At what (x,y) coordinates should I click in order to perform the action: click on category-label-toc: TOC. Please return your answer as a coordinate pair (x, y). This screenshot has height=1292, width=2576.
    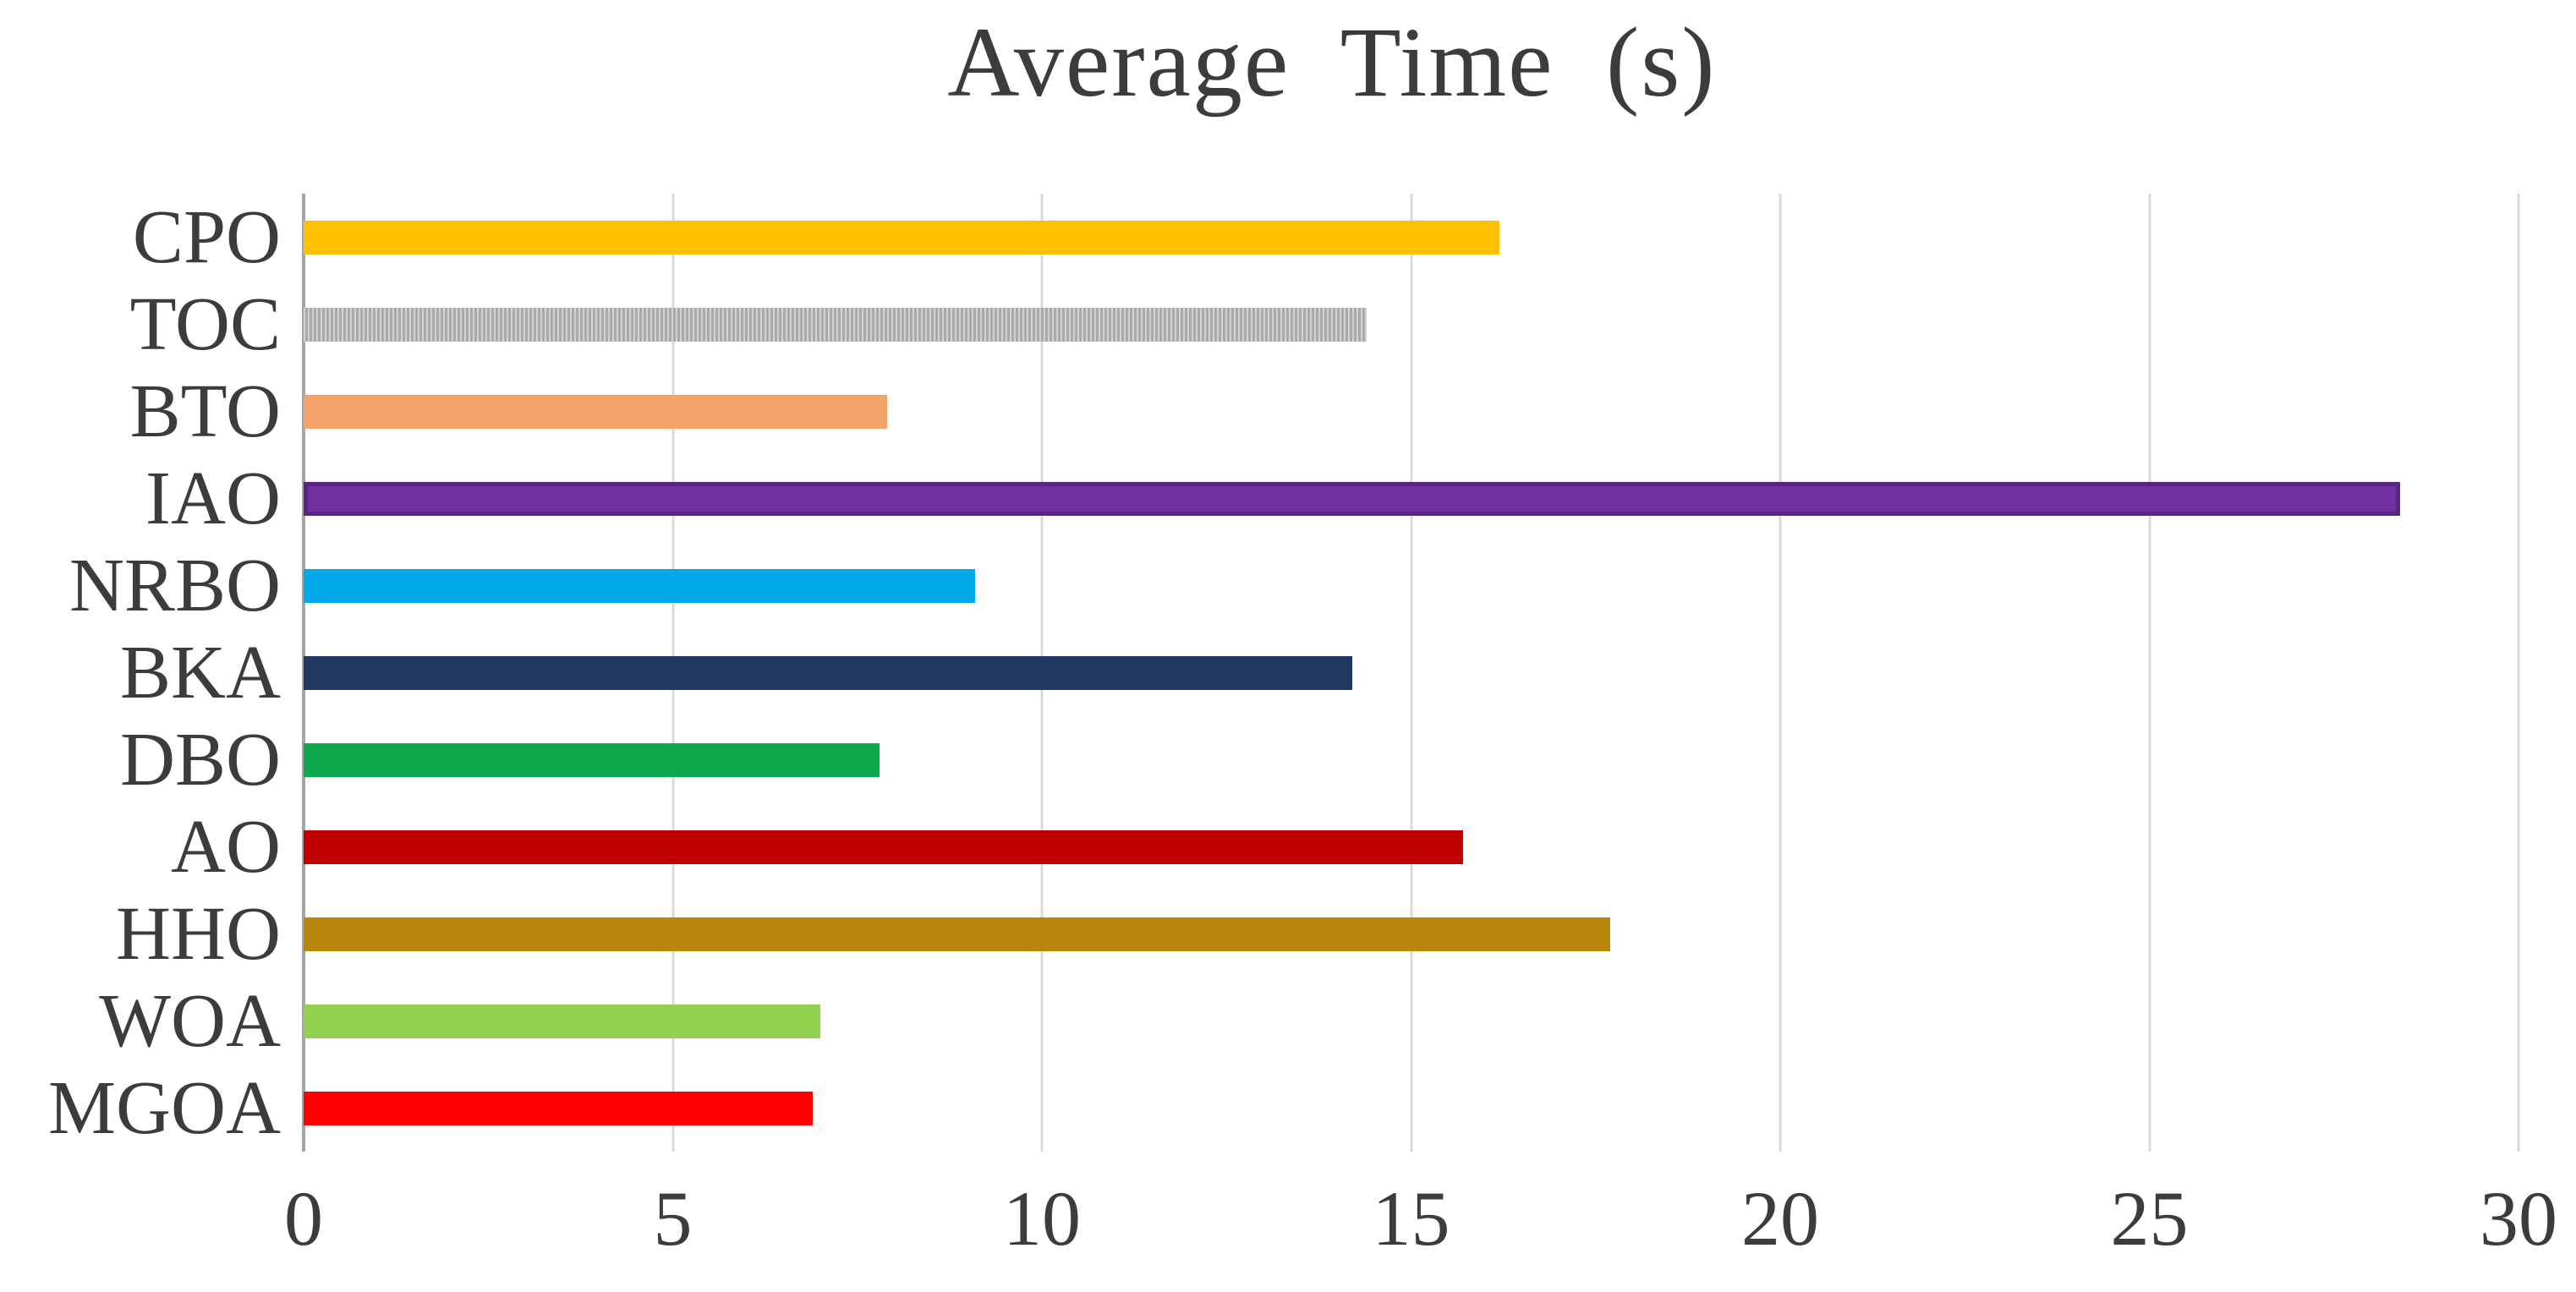
    Looking at the image, I should click on (205, 324).